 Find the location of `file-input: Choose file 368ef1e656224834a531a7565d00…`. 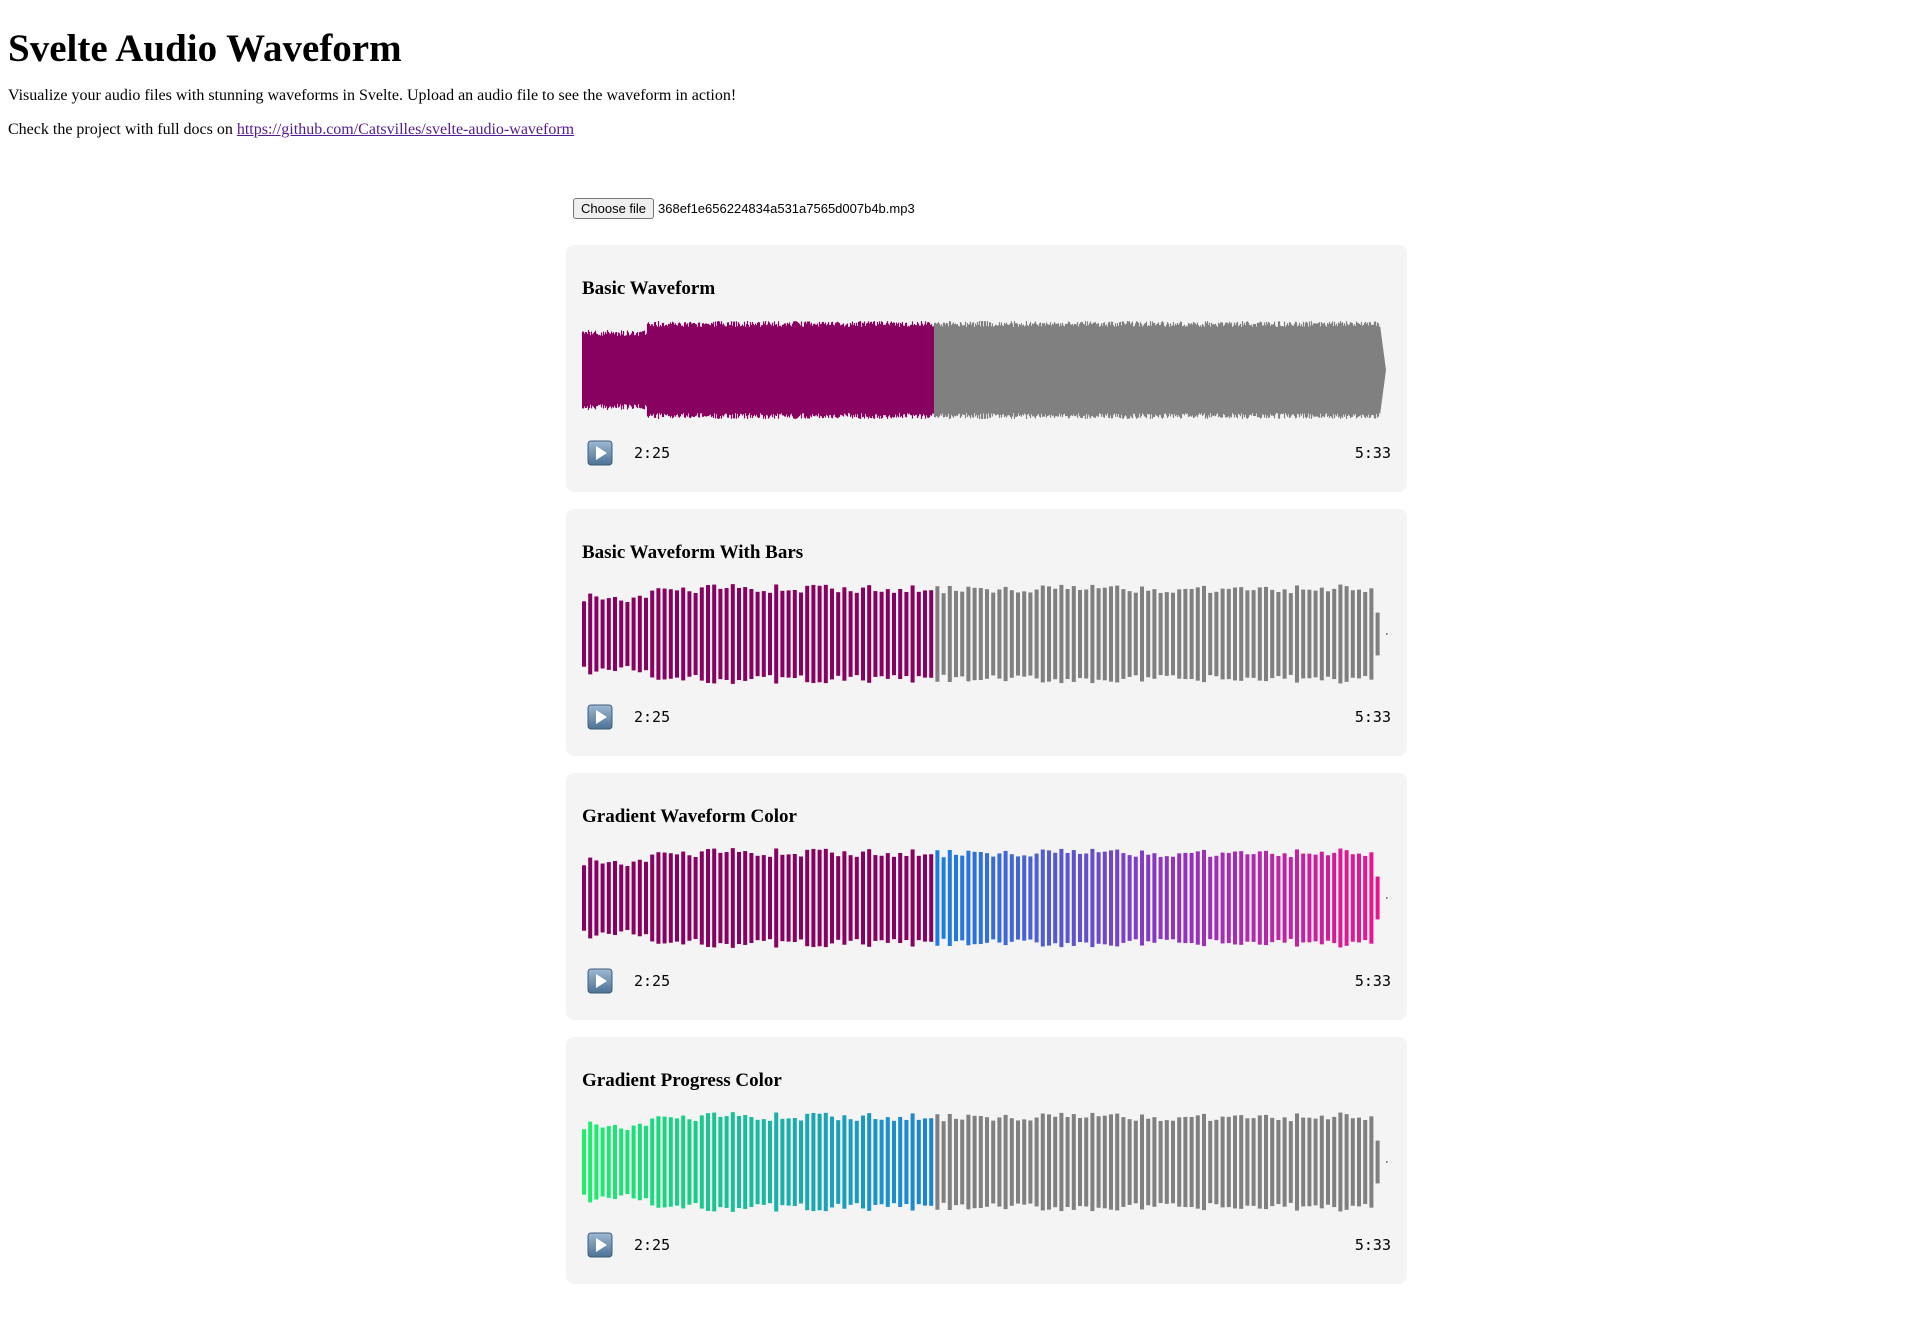

file-input: Choose file 368ef1e656224834a531a7565d00… is located at coordinates (744, 208).